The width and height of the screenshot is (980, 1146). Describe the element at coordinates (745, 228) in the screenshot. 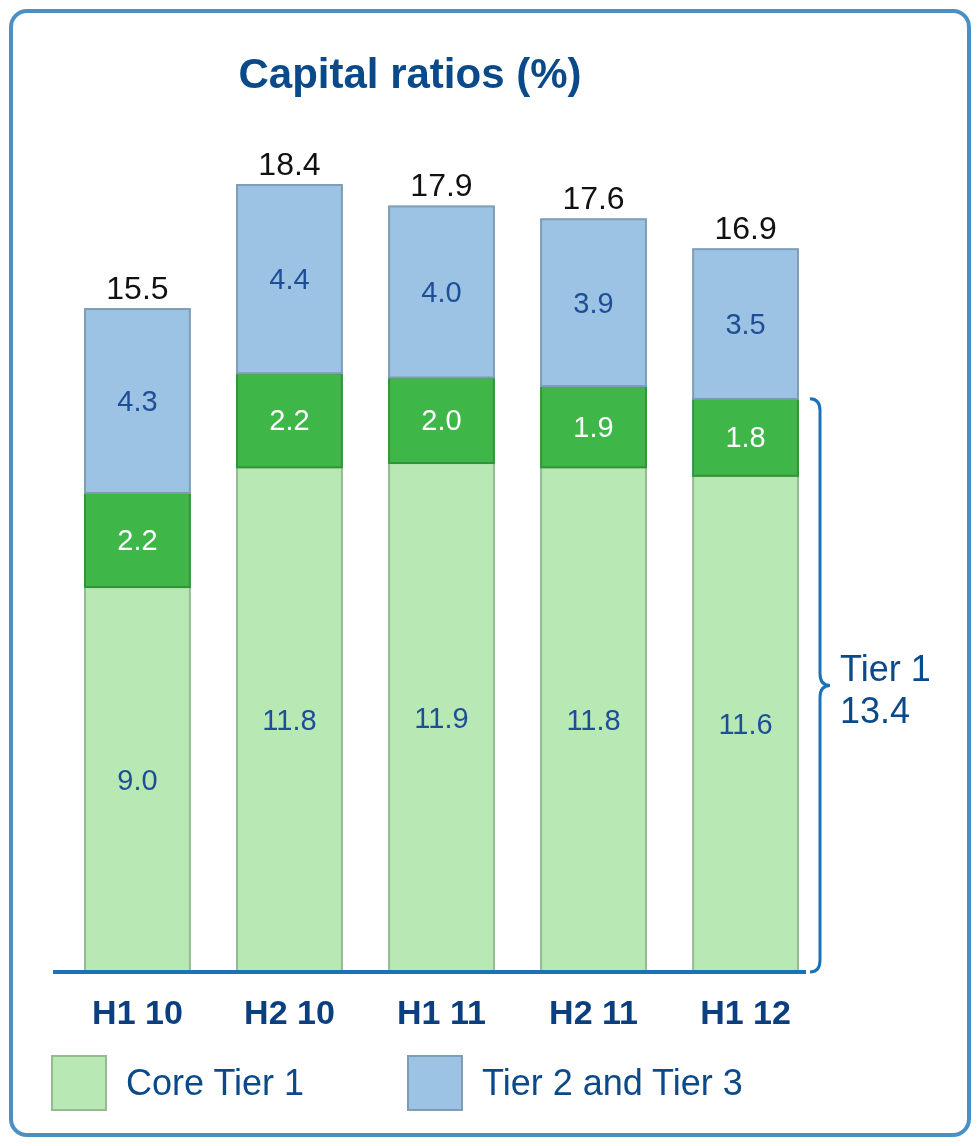

I see `total-label: 16.9` at that location.